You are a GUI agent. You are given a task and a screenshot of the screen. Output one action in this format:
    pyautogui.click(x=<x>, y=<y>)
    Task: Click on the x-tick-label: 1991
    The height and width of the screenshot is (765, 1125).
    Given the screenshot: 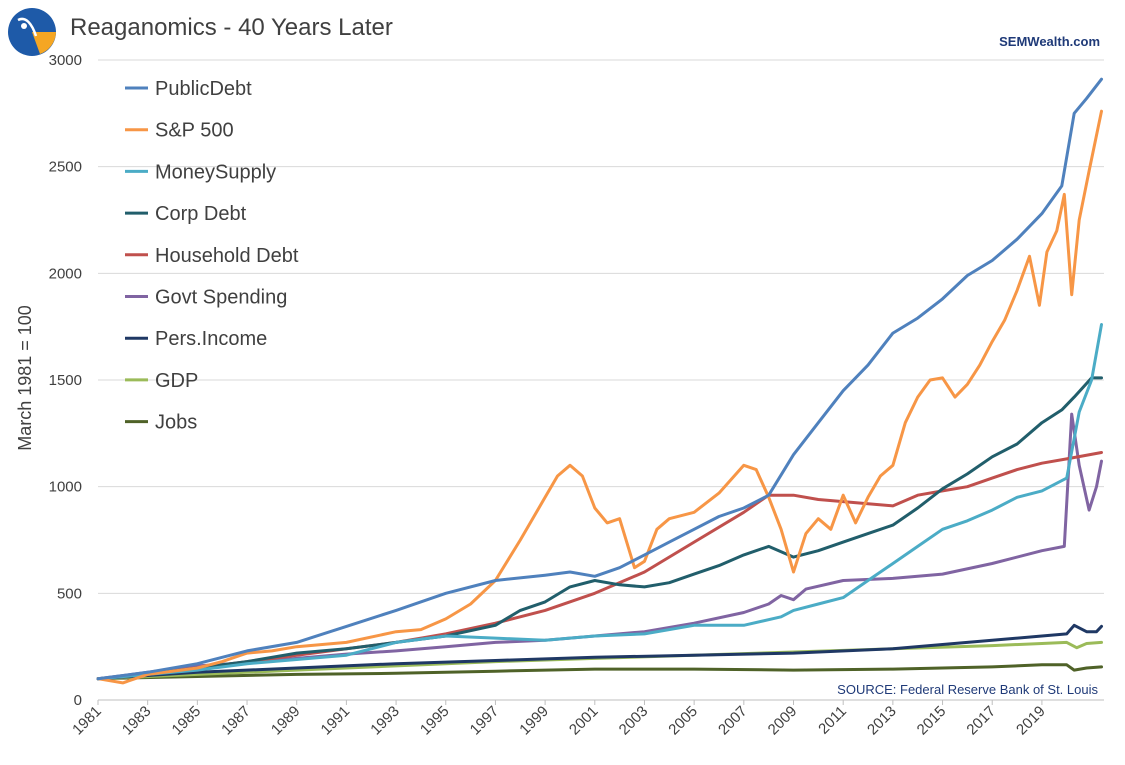 What is the action you would take?
    pyautogui.click(x=336, y=721)
    